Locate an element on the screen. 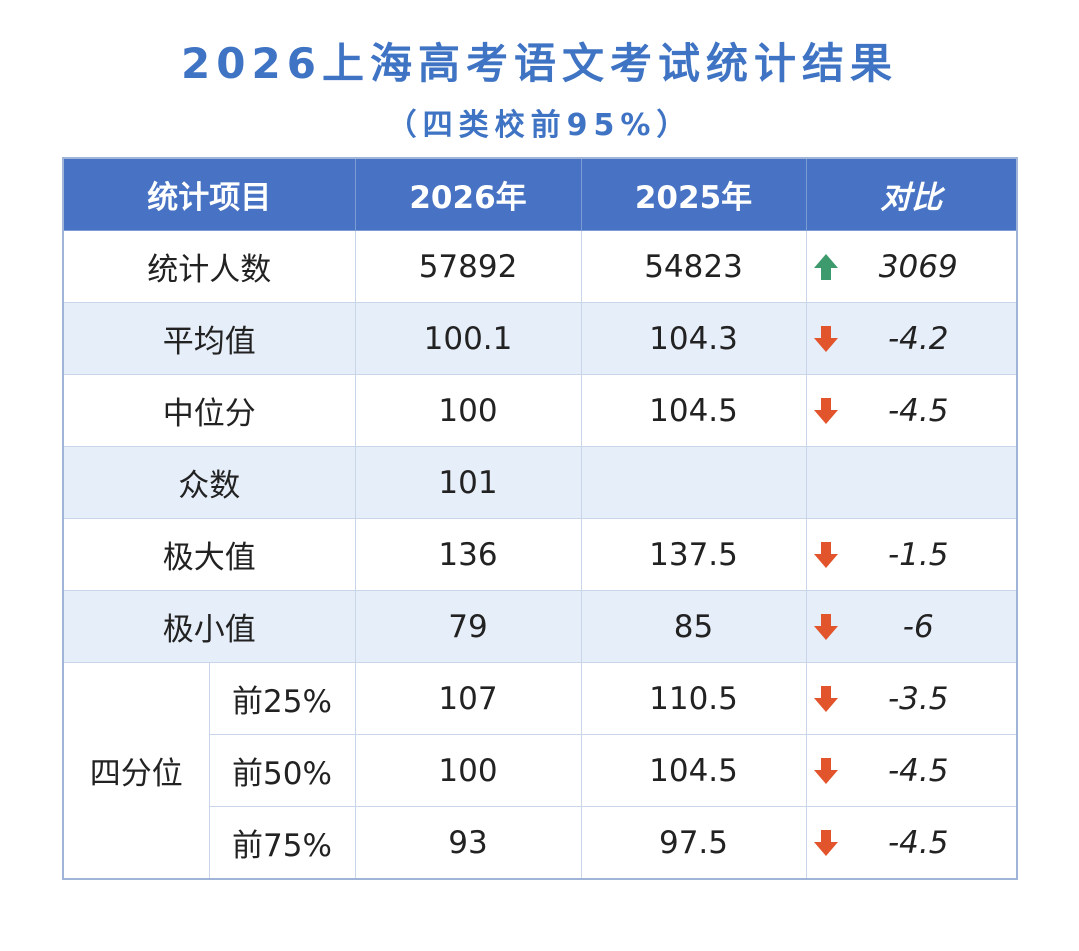 This screenshot has width=1079, height=951. cell-diff: 3069 is located at coordinates (911, 266).